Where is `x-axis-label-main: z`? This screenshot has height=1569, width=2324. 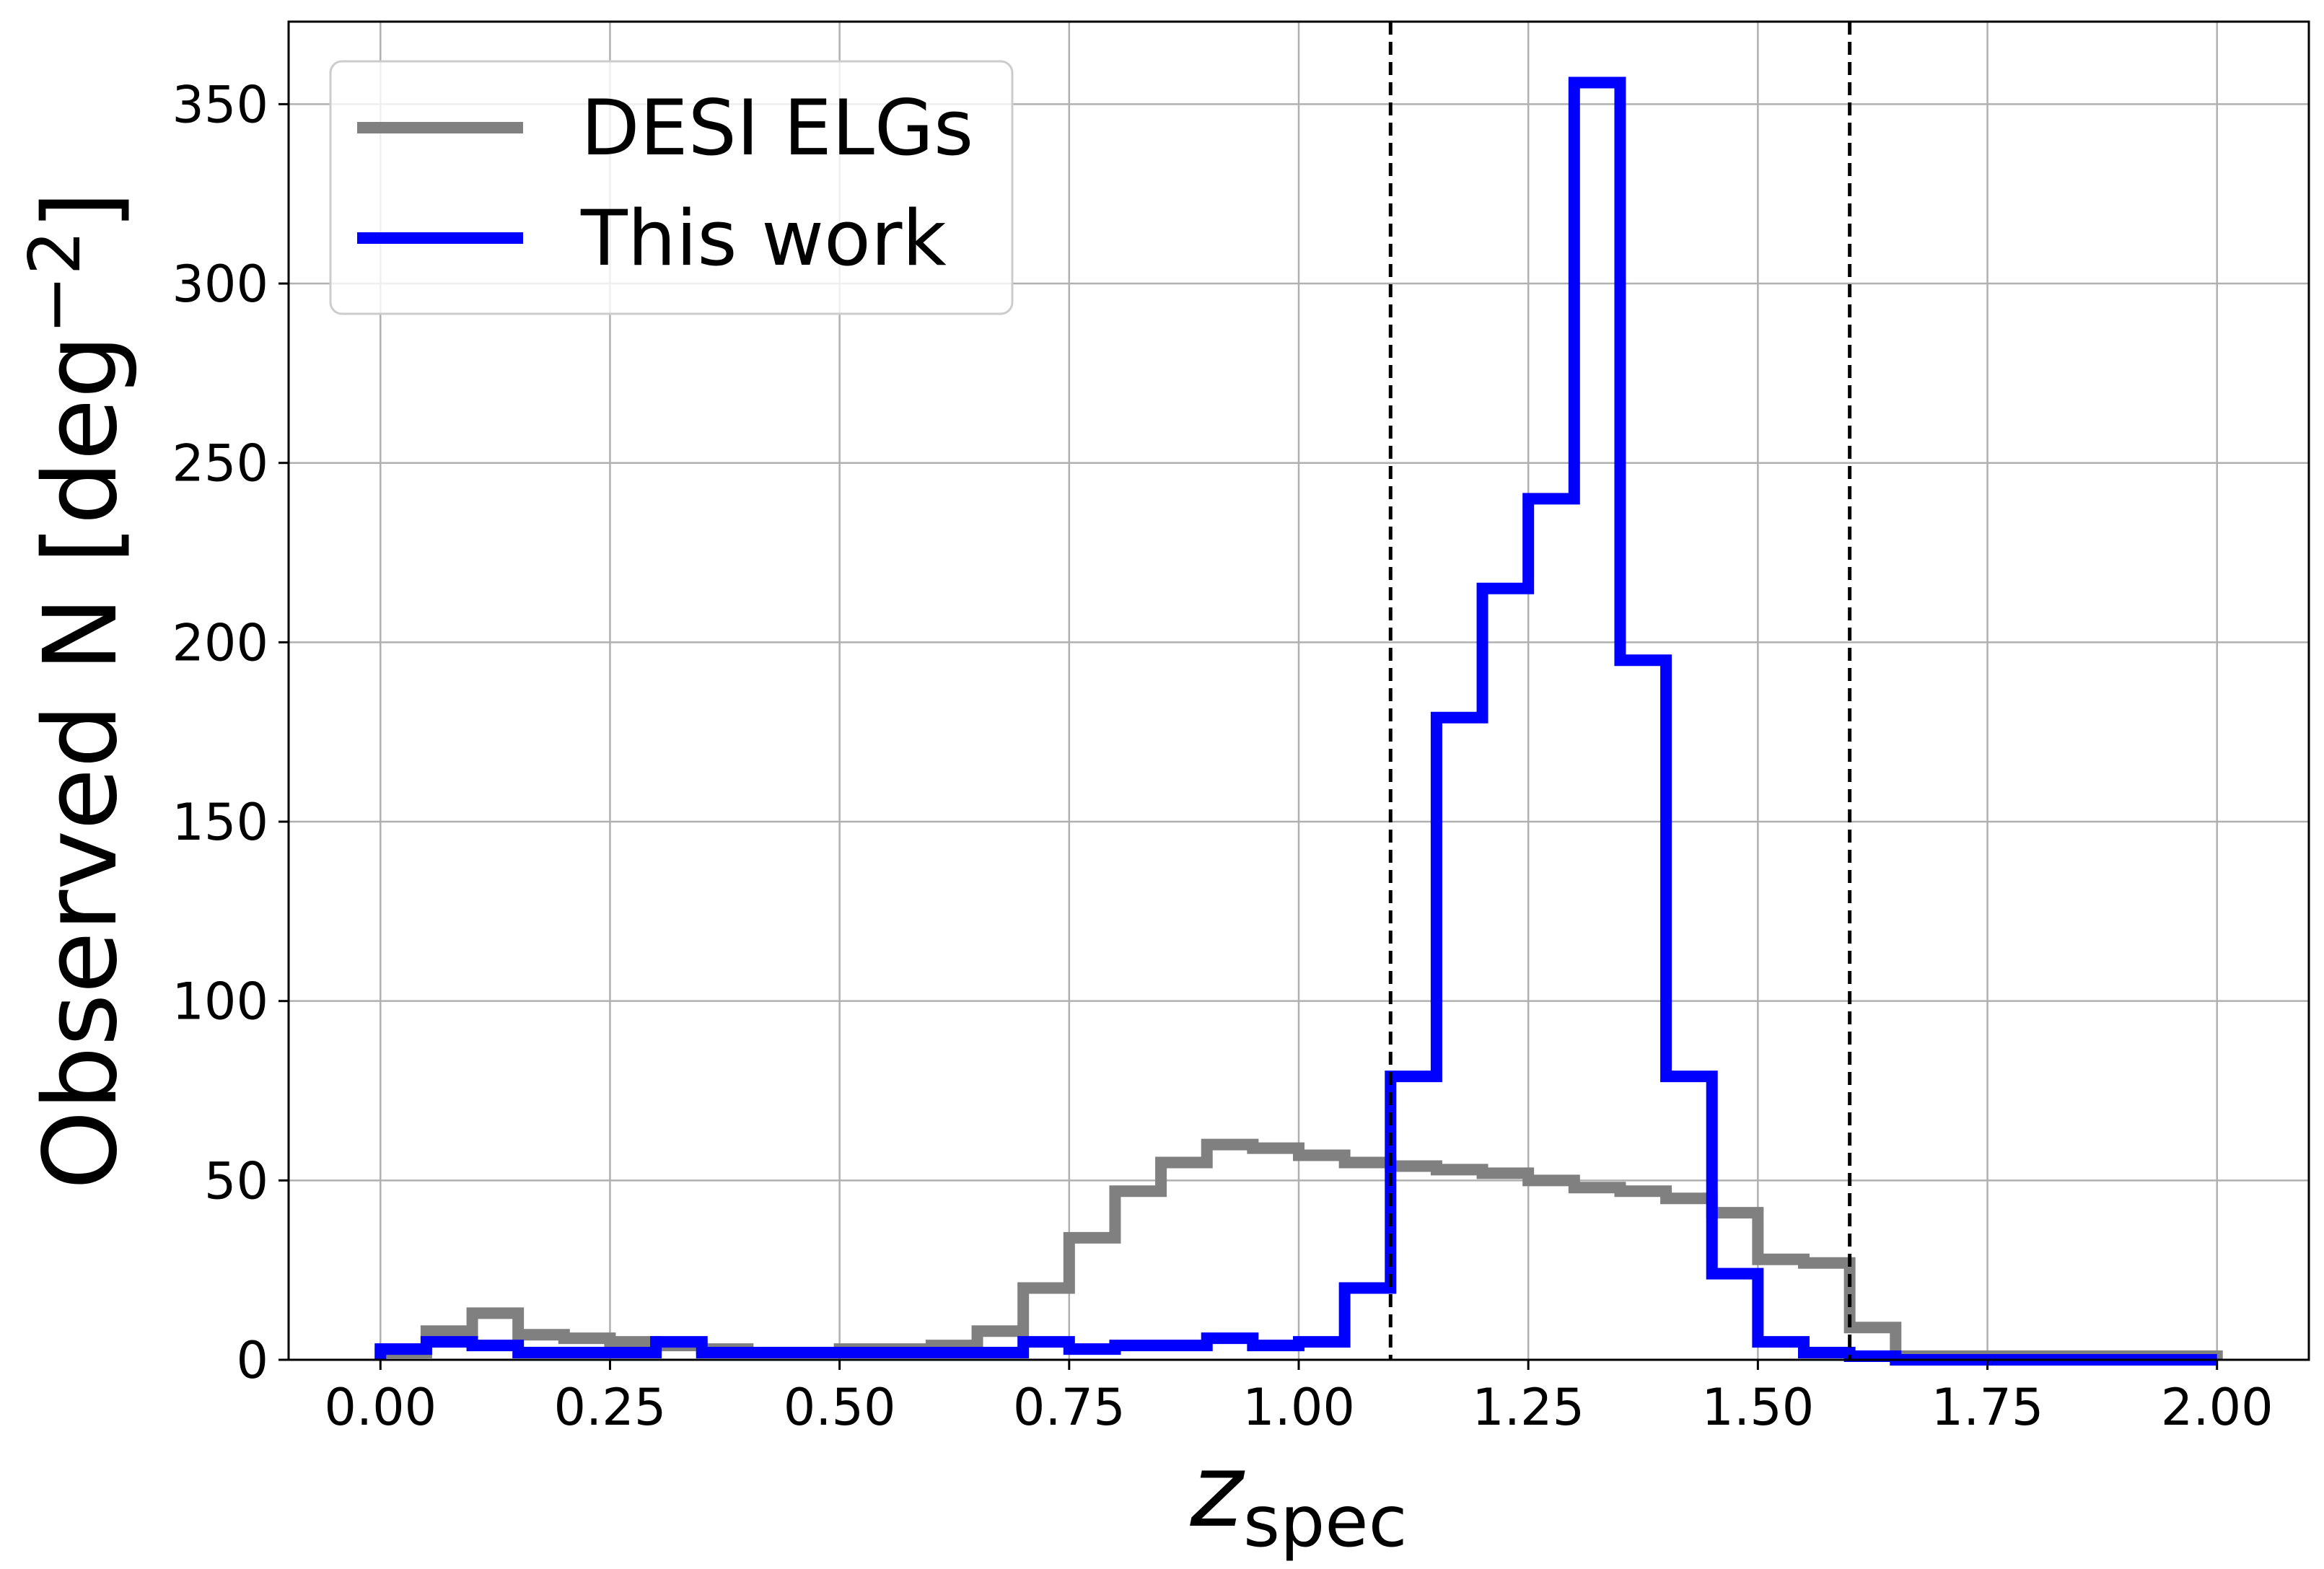
x-axis-label-main: z is located at coordinates (1218, 1491).